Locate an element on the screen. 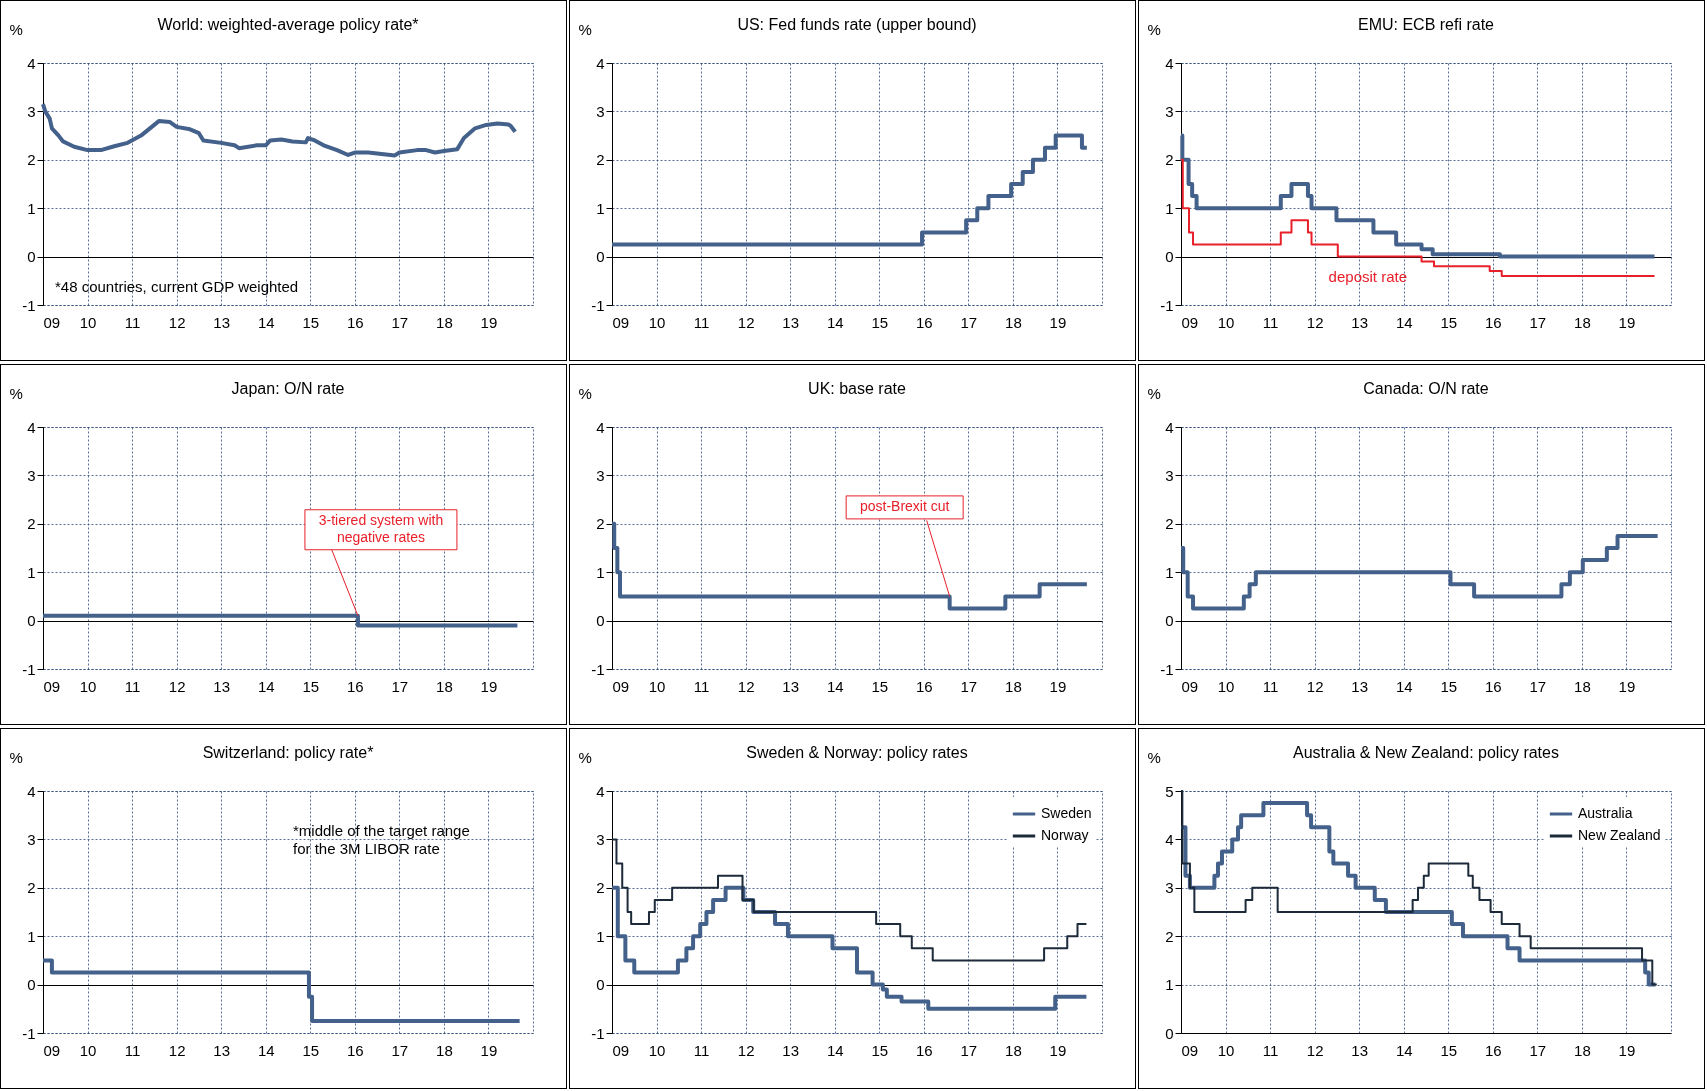  chart-title: World: weighted-average policy rate* is located at coordinates (288, 24).